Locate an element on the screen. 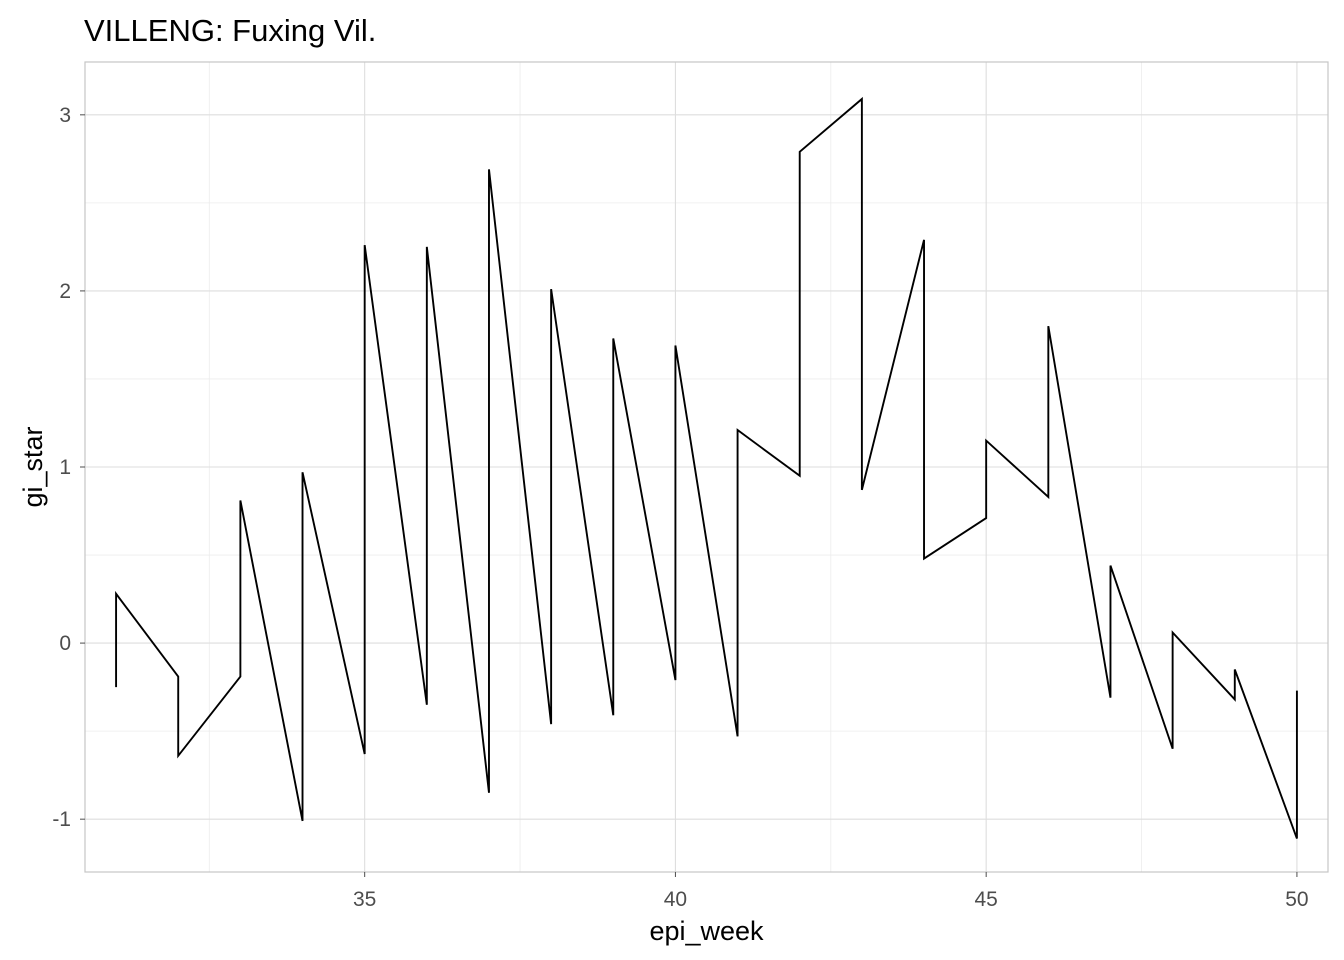 The image size is (1344, 960). y-tick-label: 1 is located at coordinates (65, 467).